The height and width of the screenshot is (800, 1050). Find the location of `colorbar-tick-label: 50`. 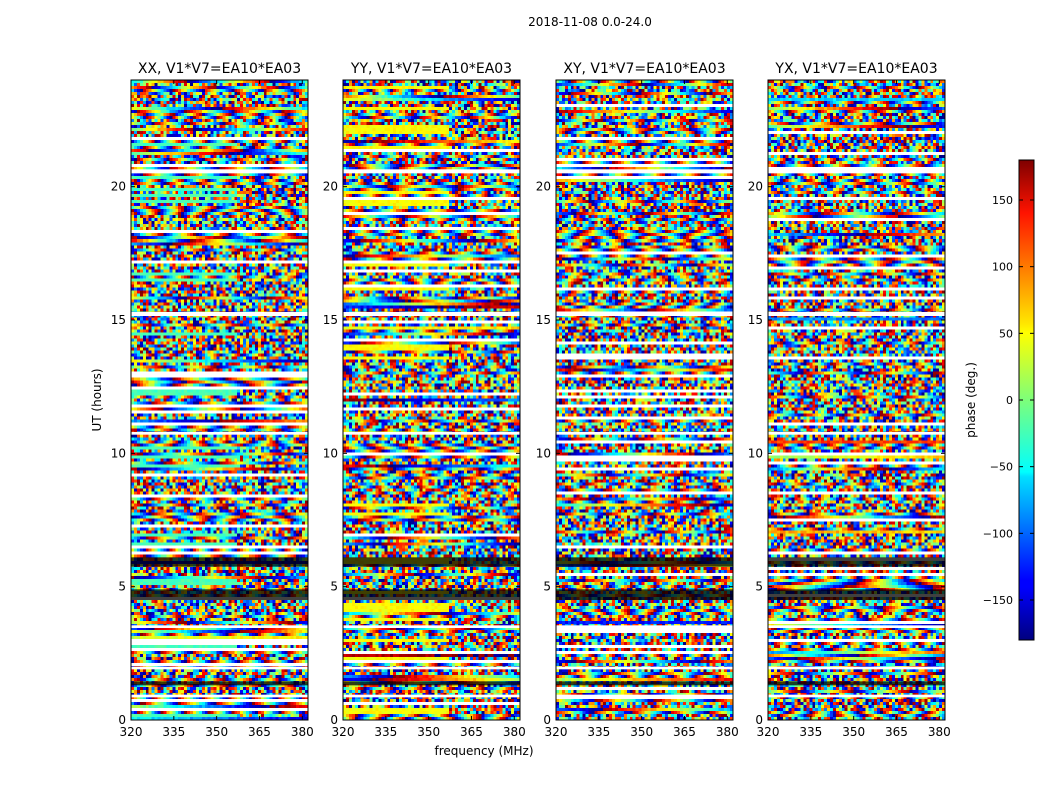

colorbar-tick-label: 50 is located at coordinates (1006, 333).